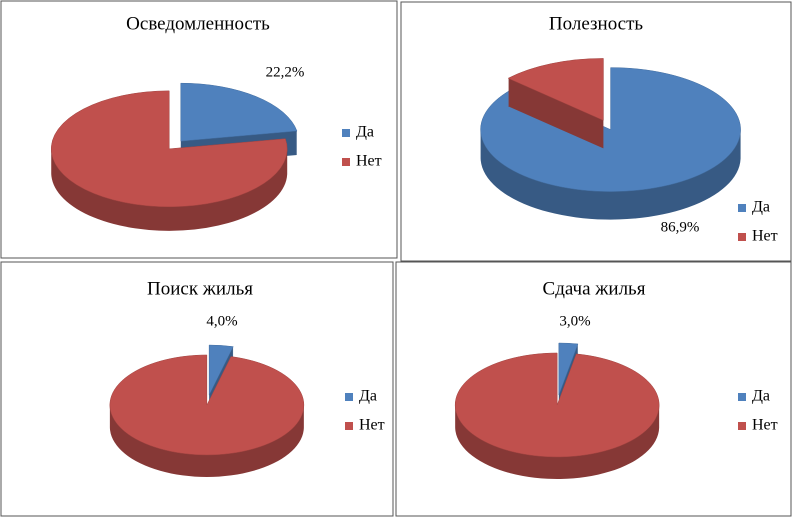 The height and width of the screenshot is (517, 792). Describe the element at coordinates (200, 288) in the screenshot. I see `chart-title: Поиск жилья` at that location.